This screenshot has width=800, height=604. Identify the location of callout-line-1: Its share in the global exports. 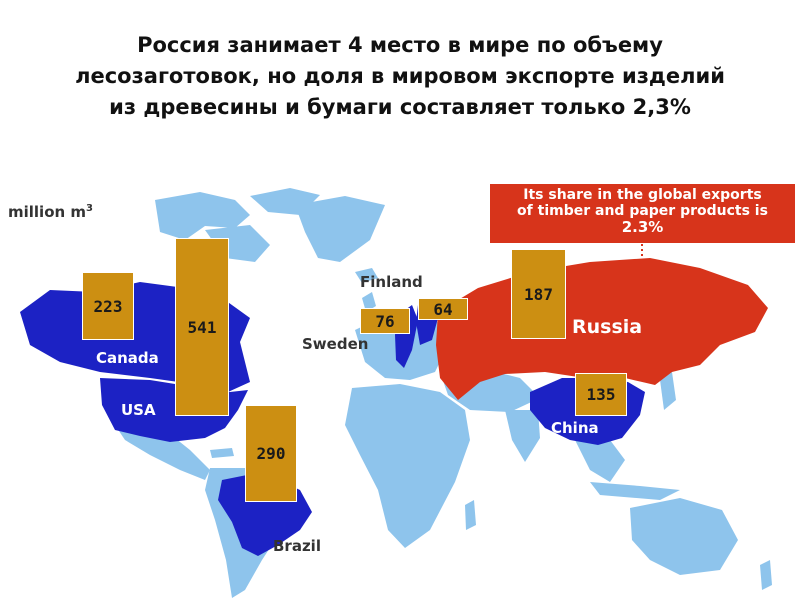
(642, 195).